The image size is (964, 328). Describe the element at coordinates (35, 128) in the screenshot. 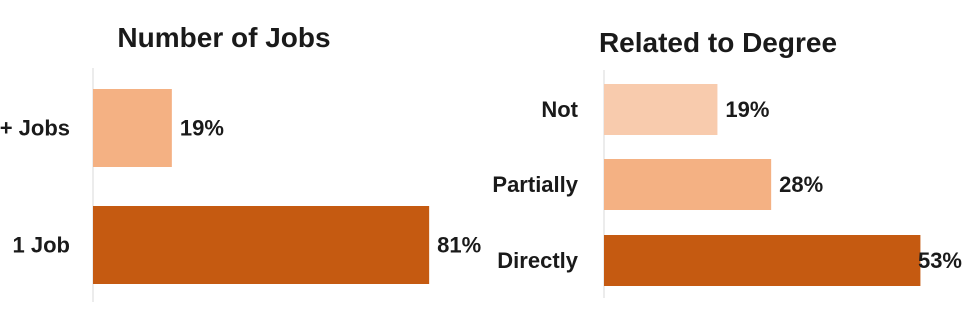

I see `category-label: 2+ Jobs` at that location.